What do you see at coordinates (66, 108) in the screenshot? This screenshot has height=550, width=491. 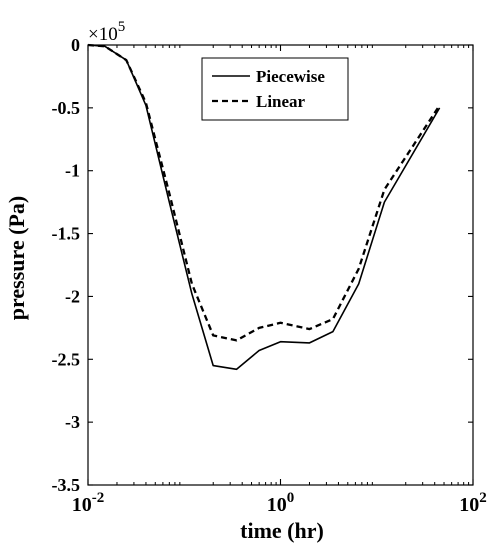 I see `y-tick-label: -0.5` at bounding box center [66, 108].